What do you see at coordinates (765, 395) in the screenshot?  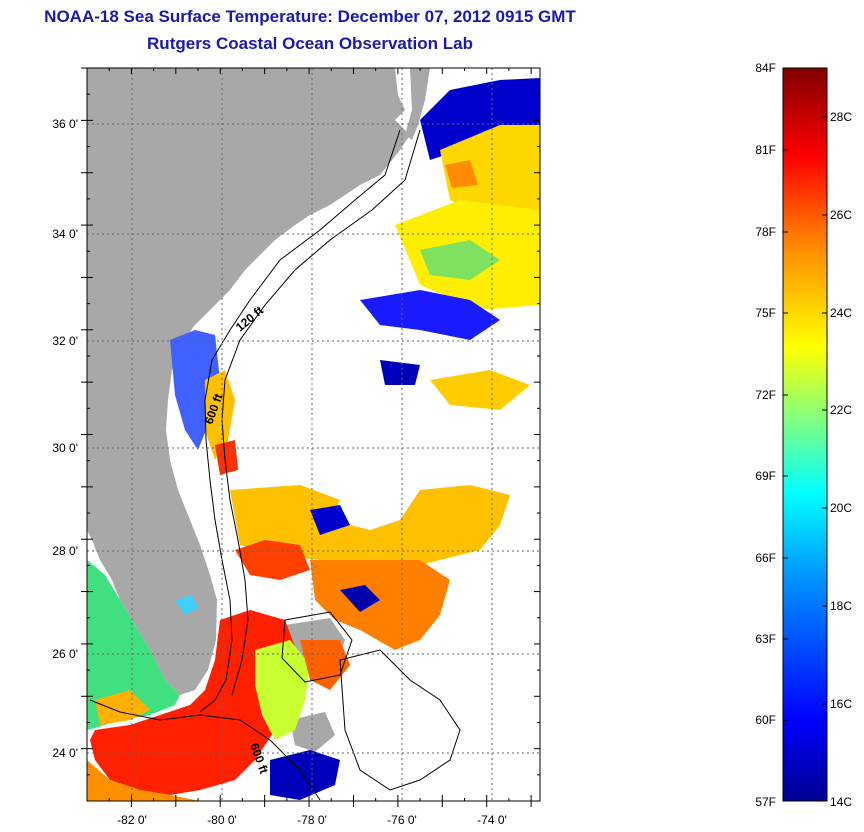 I see `colorbar-f-label: 72F` at bounding box center [765, 395].